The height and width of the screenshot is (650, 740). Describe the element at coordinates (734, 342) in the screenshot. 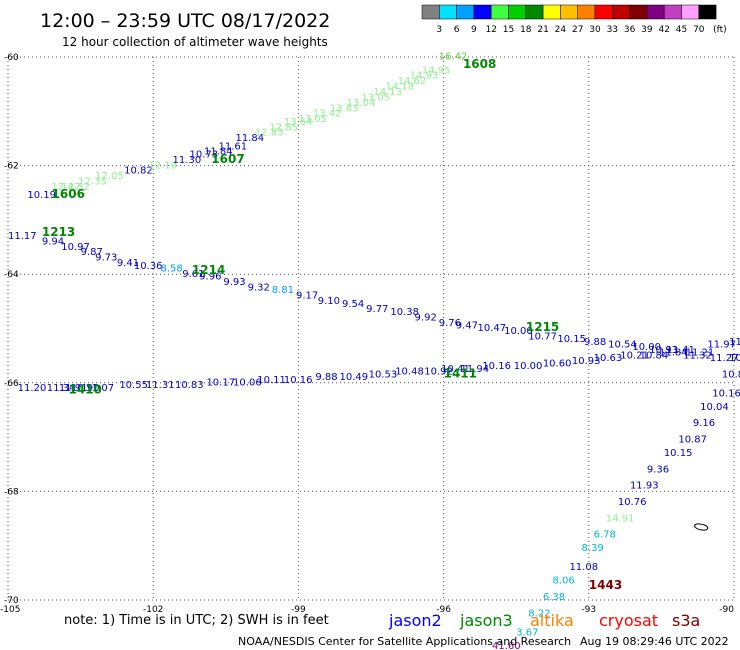

I see `wave-height-label: 11.00` at that location.